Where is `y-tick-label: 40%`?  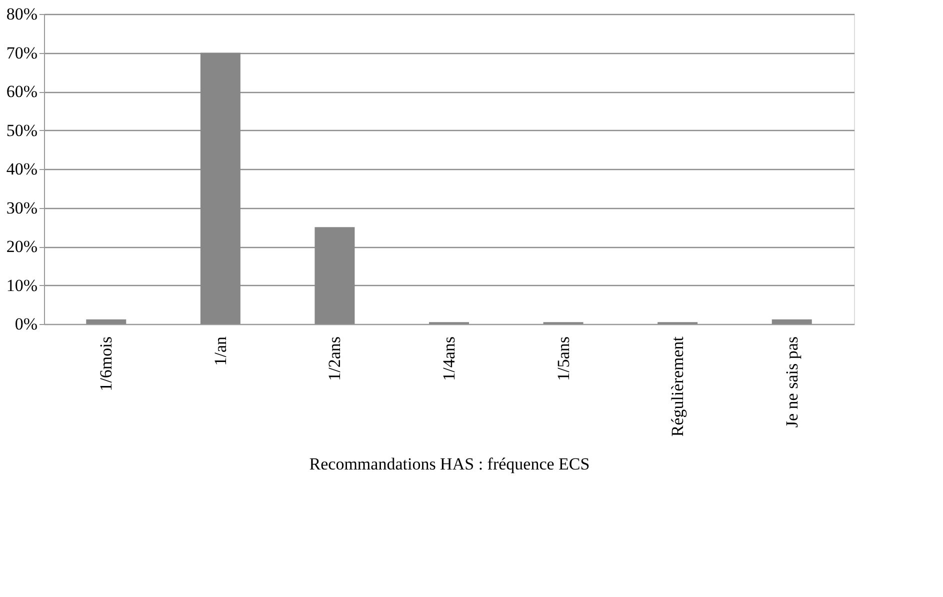
y-tick-label: 40% is located at coordinates (22, 169).